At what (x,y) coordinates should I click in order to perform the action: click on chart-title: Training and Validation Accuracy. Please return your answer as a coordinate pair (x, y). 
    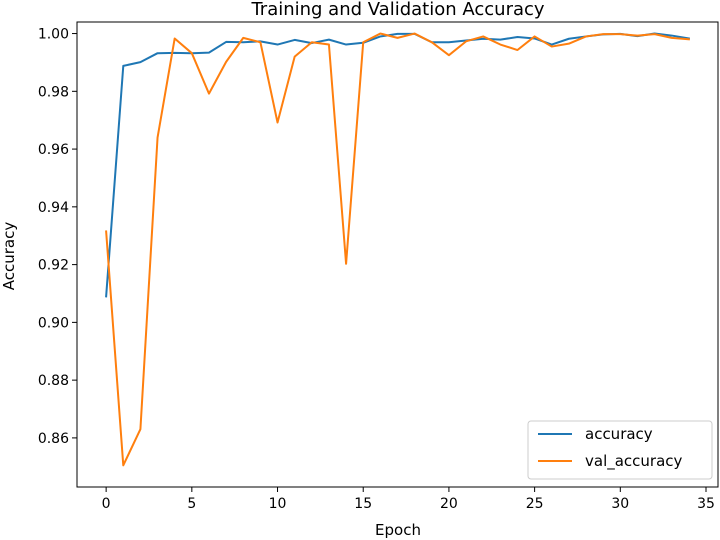
    Looking at the image, I should click on (397, 10).